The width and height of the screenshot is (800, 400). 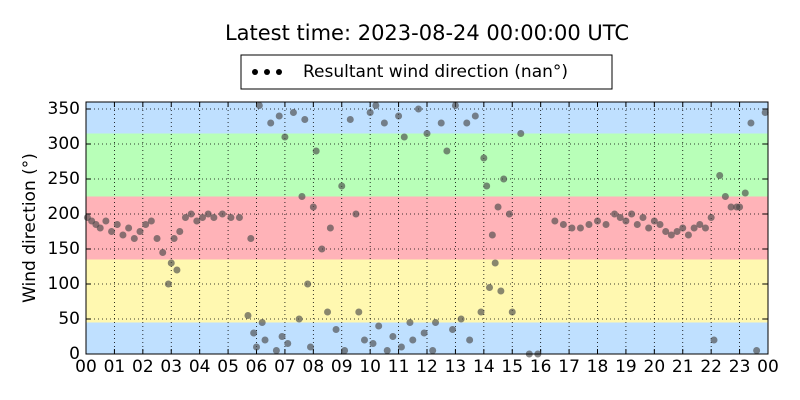 I want to click on x-tick-label: 16, so click(x=541, y=367).